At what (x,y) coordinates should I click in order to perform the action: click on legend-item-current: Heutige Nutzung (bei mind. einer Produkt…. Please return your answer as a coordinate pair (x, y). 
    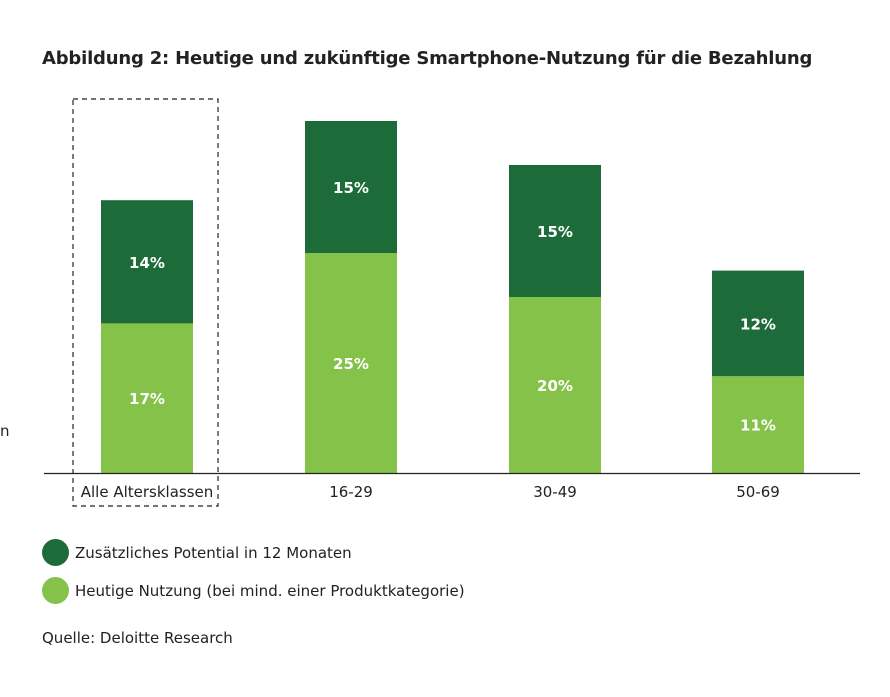
    Looking at the image, I should click on (253, 590).